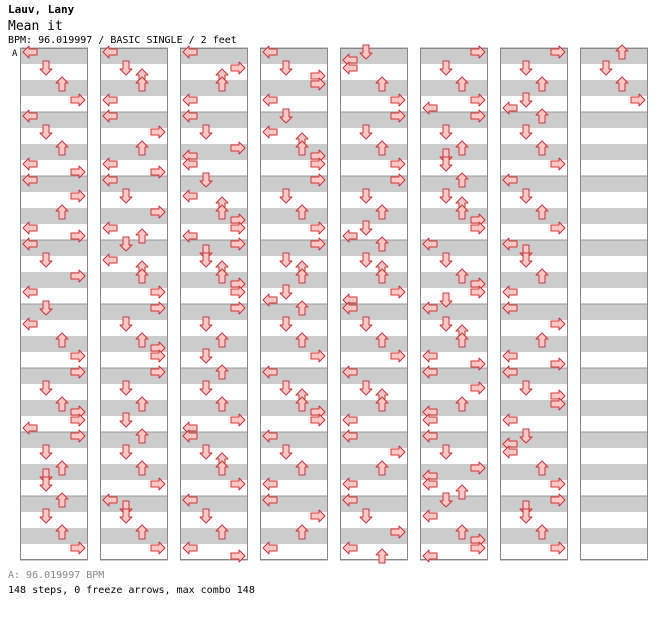  Describe the element at coordinates (56, 575) in the screenshot. I see `bpm-summary: A: 96.019997 BPM` at that location.